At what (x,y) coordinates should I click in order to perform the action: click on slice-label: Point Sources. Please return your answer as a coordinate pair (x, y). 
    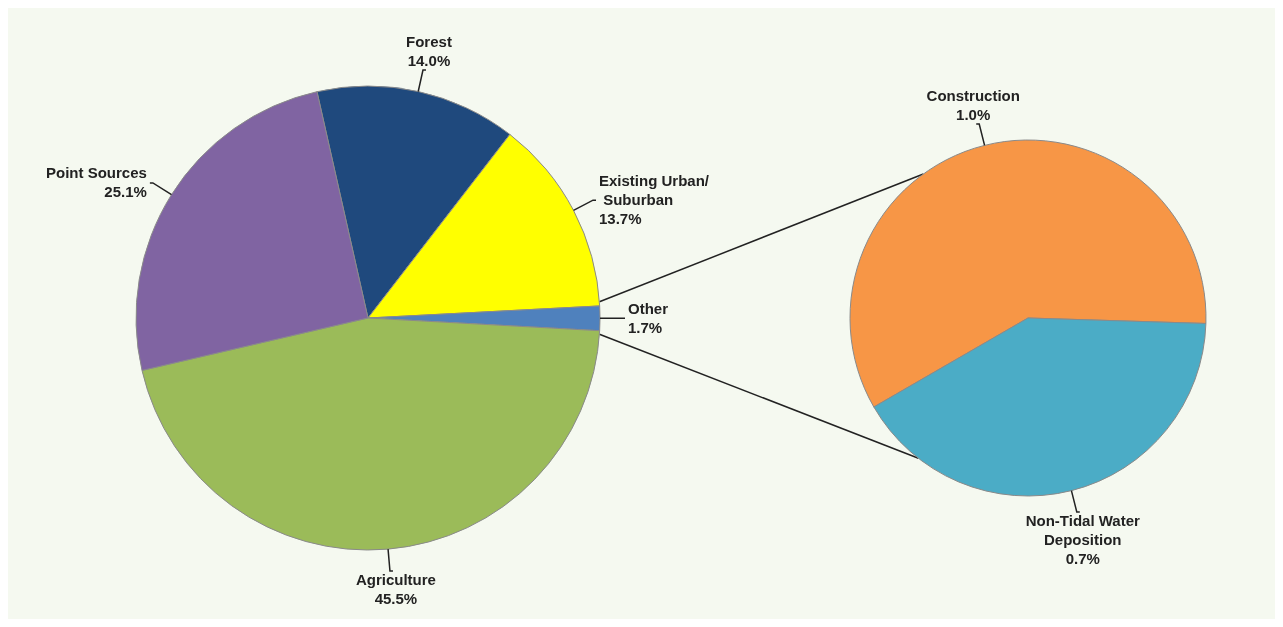
    Looking at the image, I should click on (96, 173).